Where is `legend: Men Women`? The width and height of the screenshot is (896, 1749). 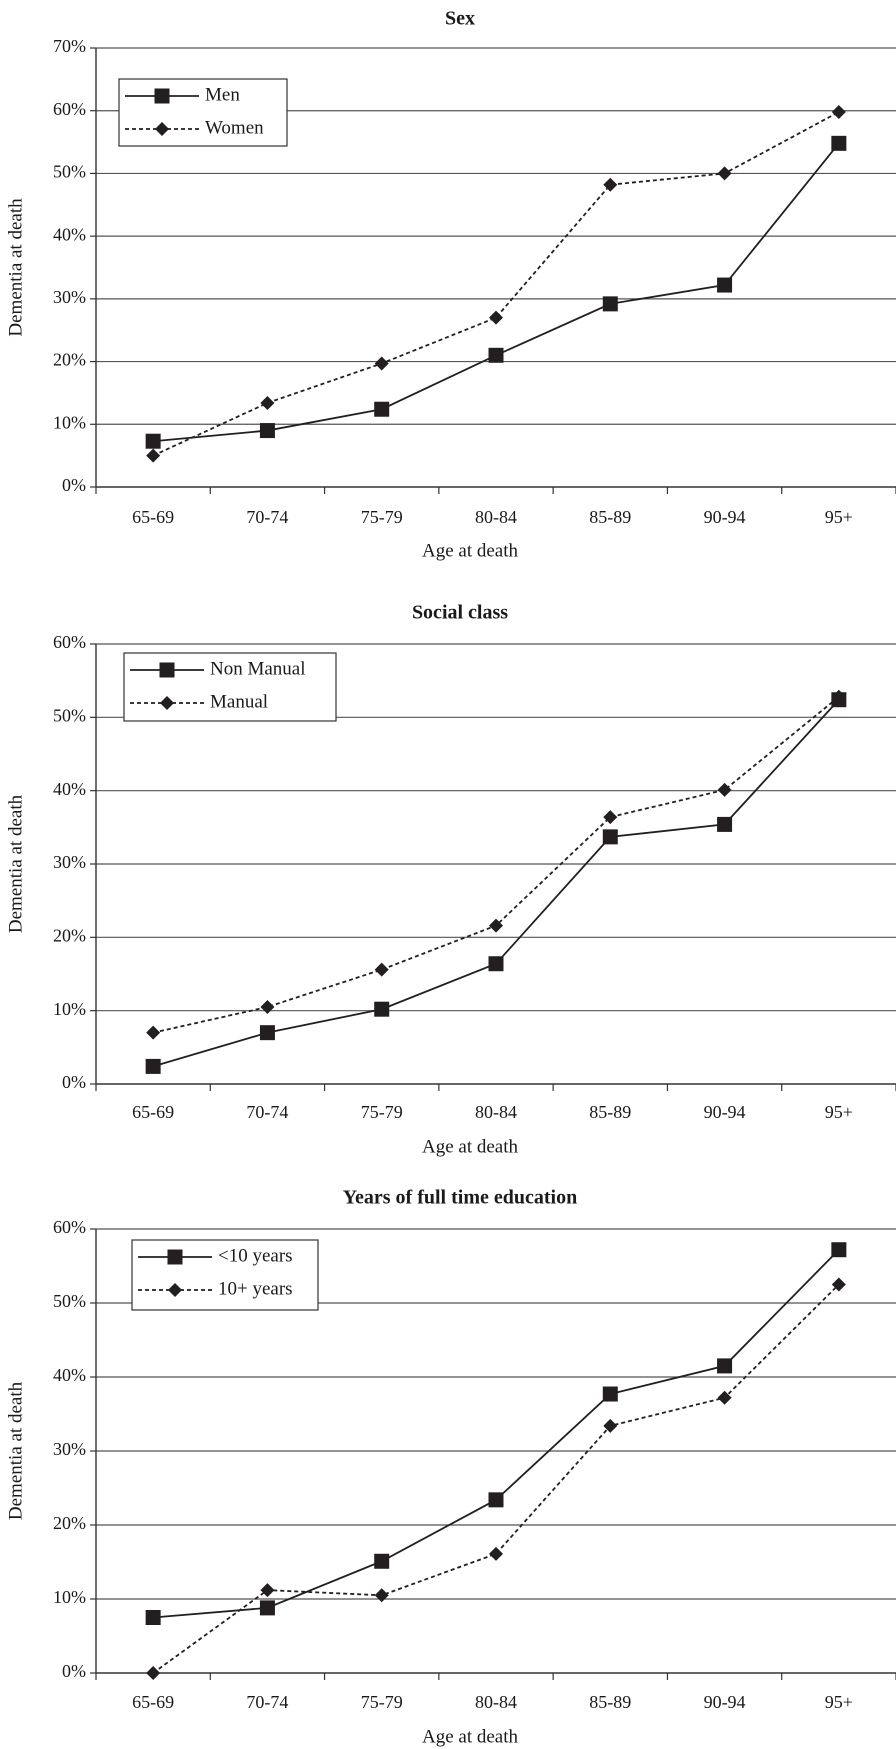
legend: Men Women is located at coordinates (203, 112).